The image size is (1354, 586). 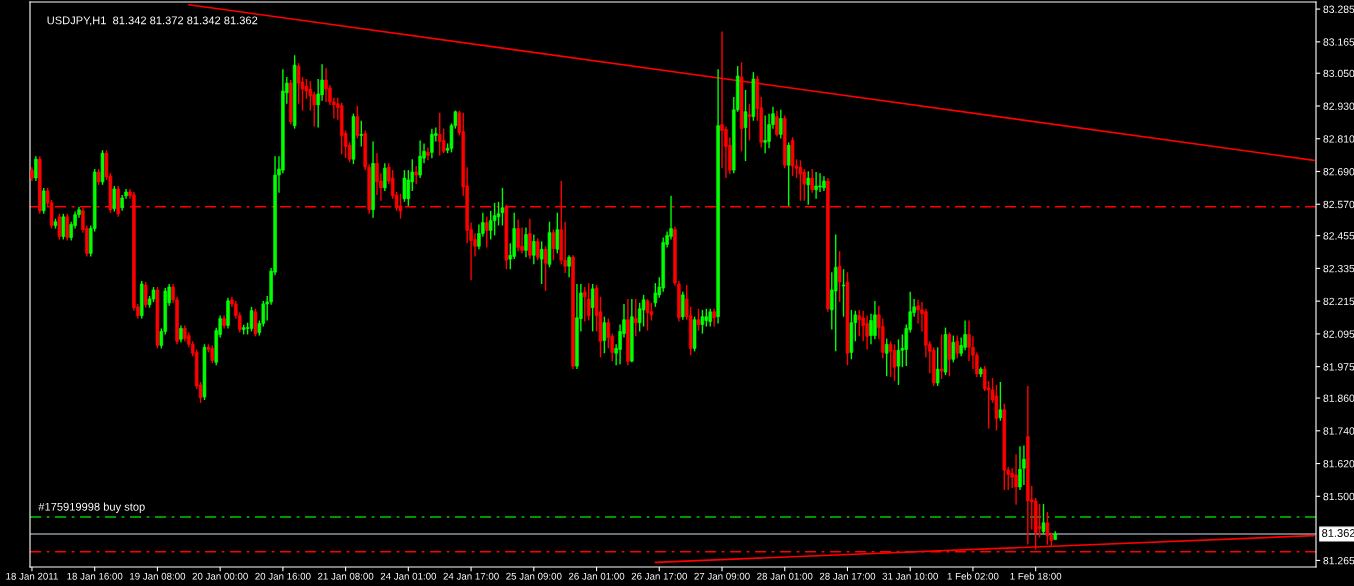 I want to click on x-tick-label: 1 Feb 18:00, so click(x=1036, y=576).